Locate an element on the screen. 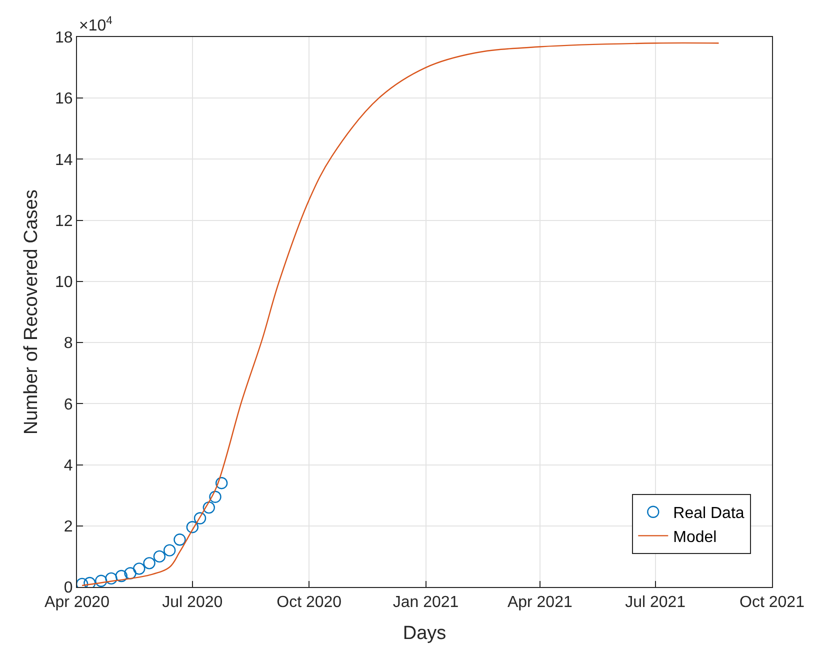 The image size is (816, 657). x-tick-label: Apr 2021 is located at coordinates (539, 603).